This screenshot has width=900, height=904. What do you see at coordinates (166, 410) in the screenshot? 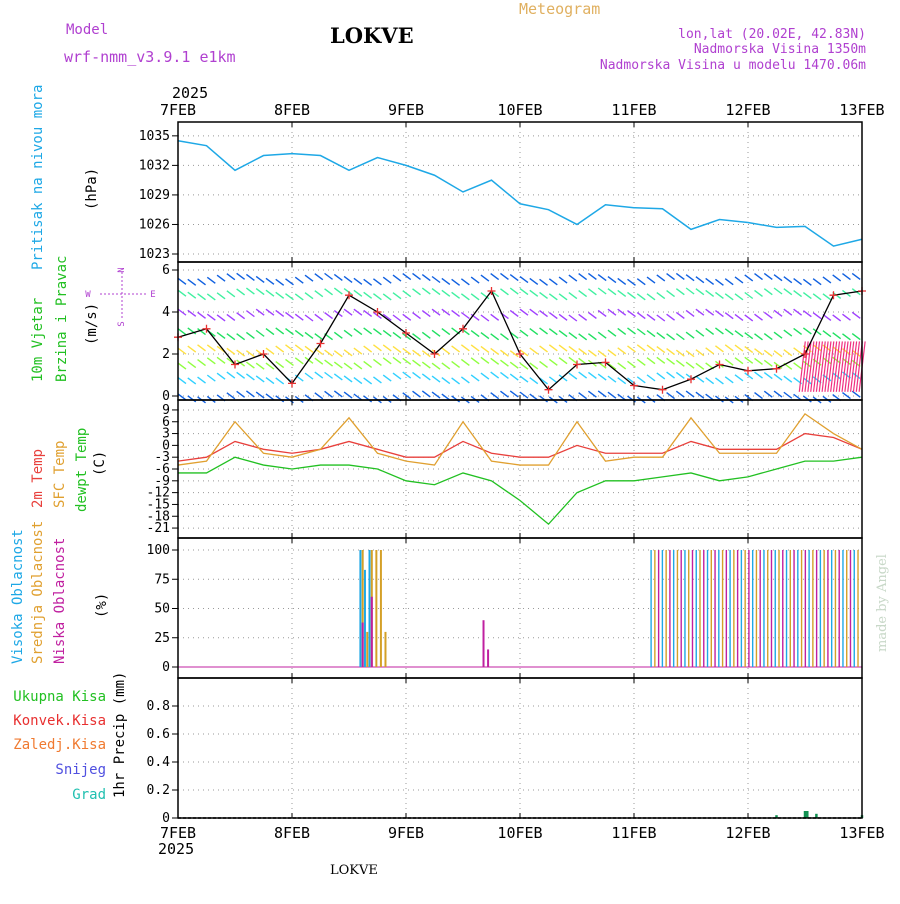
I see `y-tick-label: 9` at bounding box center [166, 410].